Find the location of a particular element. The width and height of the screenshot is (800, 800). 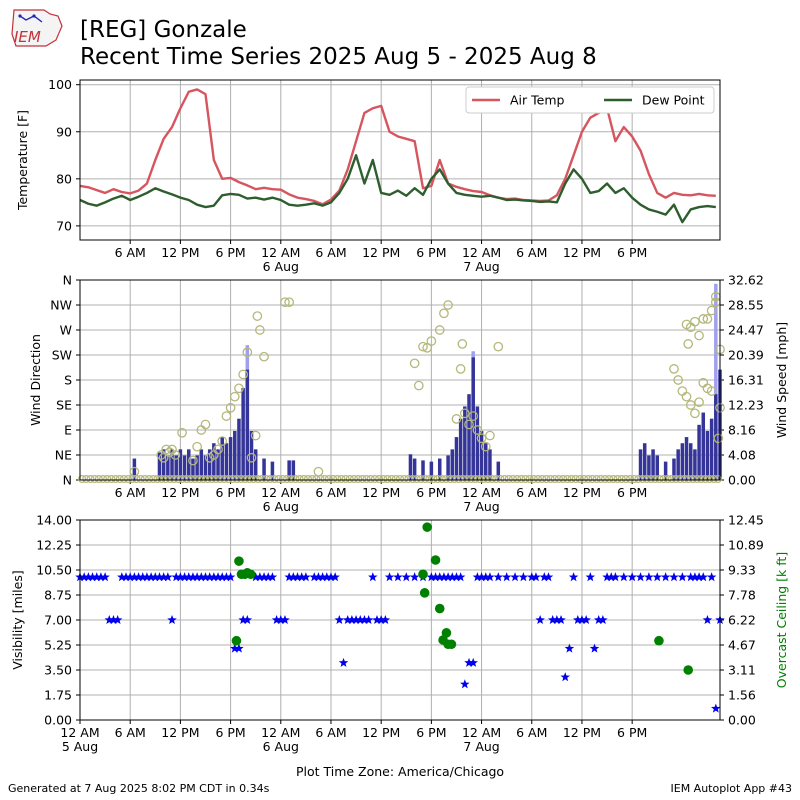

vis-xtick-label: 12 AM is located at coordinates (79, 732).